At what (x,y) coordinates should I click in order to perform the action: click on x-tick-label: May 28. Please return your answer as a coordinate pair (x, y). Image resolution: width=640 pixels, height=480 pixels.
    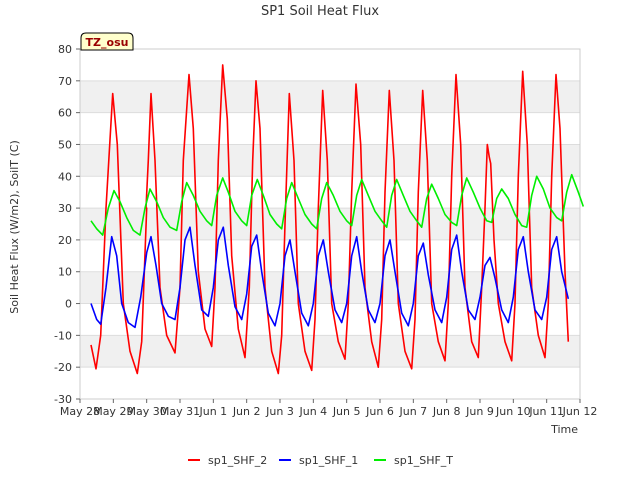
    Looking at the image, I should click on (80, 411).